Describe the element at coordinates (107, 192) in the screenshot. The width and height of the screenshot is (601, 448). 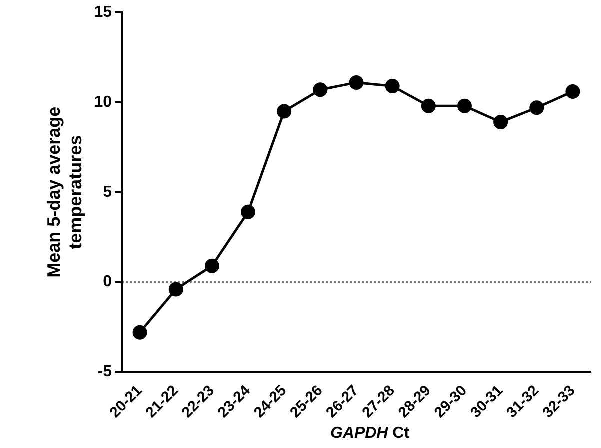
I see `y-tick-label: 5` at that location.